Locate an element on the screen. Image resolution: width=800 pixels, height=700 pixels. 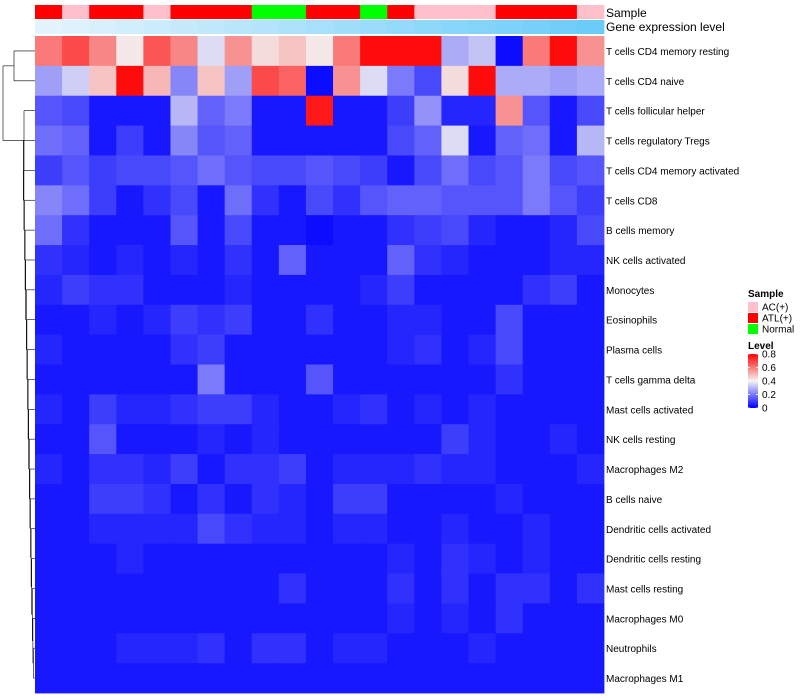
row-label: T cells CD8 is located at coordinates (632, 201).